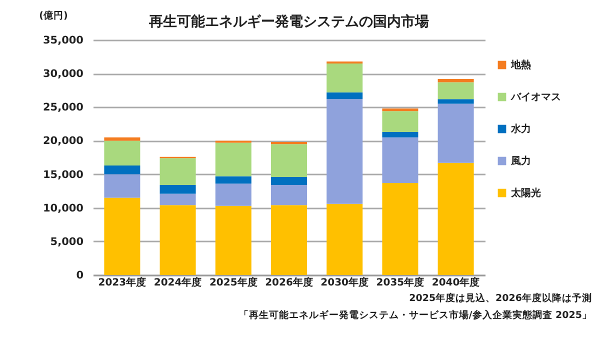  Describe the element at coordinates (456, 282) in the screenshot. I see `x-tick-label: 2040年度` at that location.